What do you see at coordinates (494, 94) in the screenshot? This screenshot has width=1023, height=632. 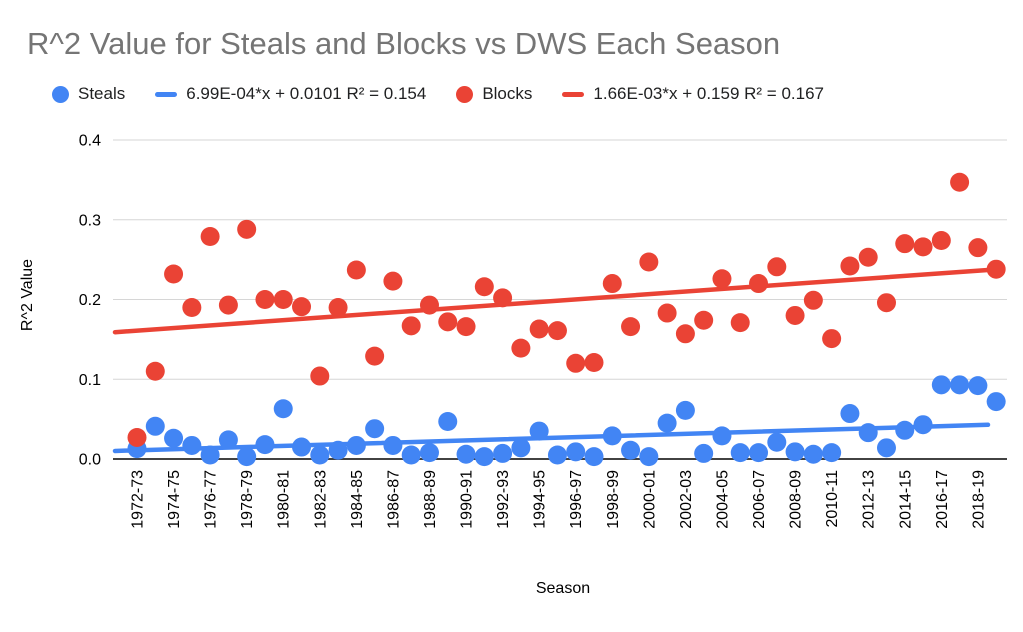 I see `legend-item-blocks: Blocks` at bounding box center [494, 94].